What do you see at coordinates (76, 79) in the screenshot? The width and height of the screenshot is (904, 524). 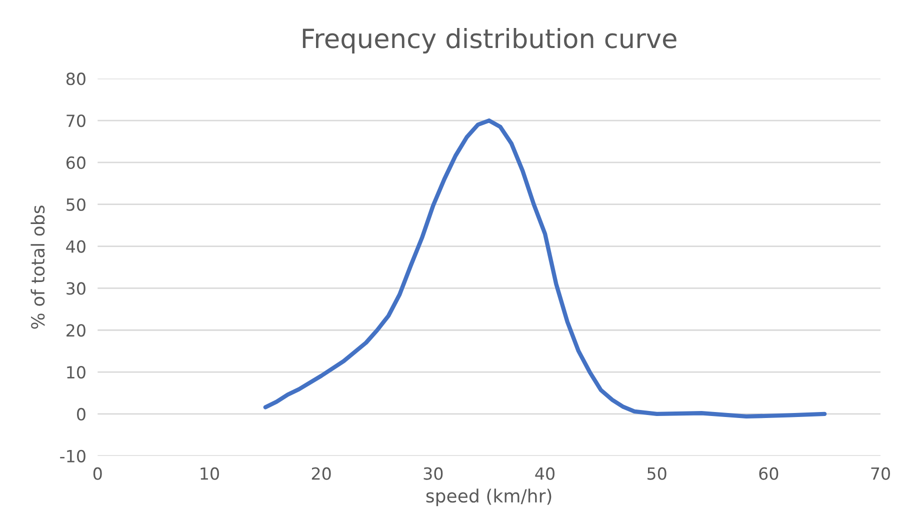 I see `y-tick-label: 80` at bounding box center [76, 79].